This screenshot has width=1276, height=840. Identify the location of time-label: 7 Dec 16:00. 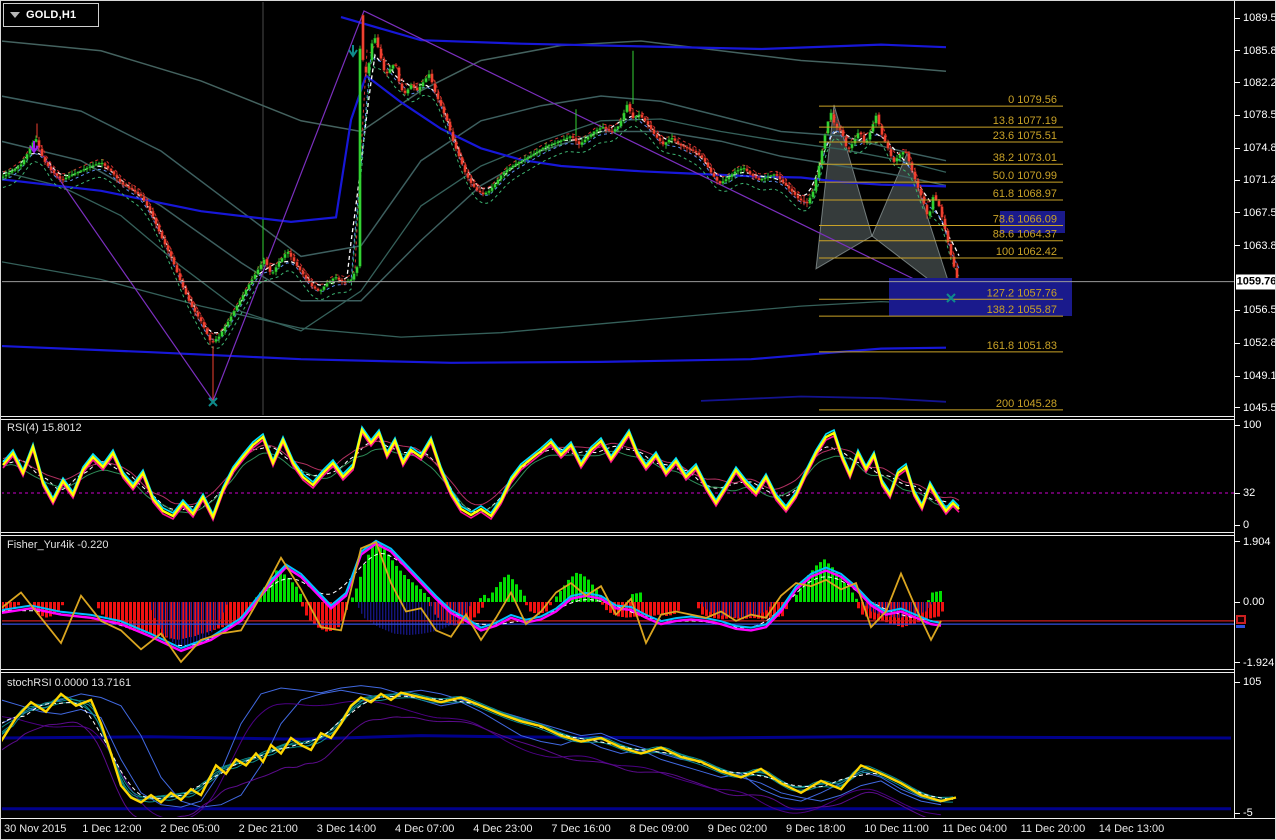
(581, 829).